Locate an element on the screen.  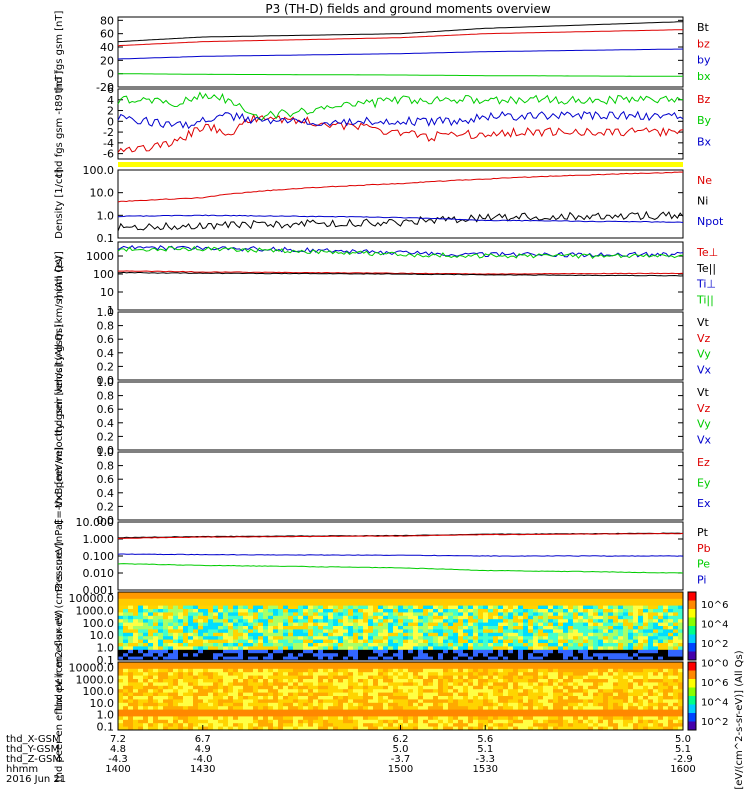
y-tick-label: 0.8 is located at coordinates (106, 326).